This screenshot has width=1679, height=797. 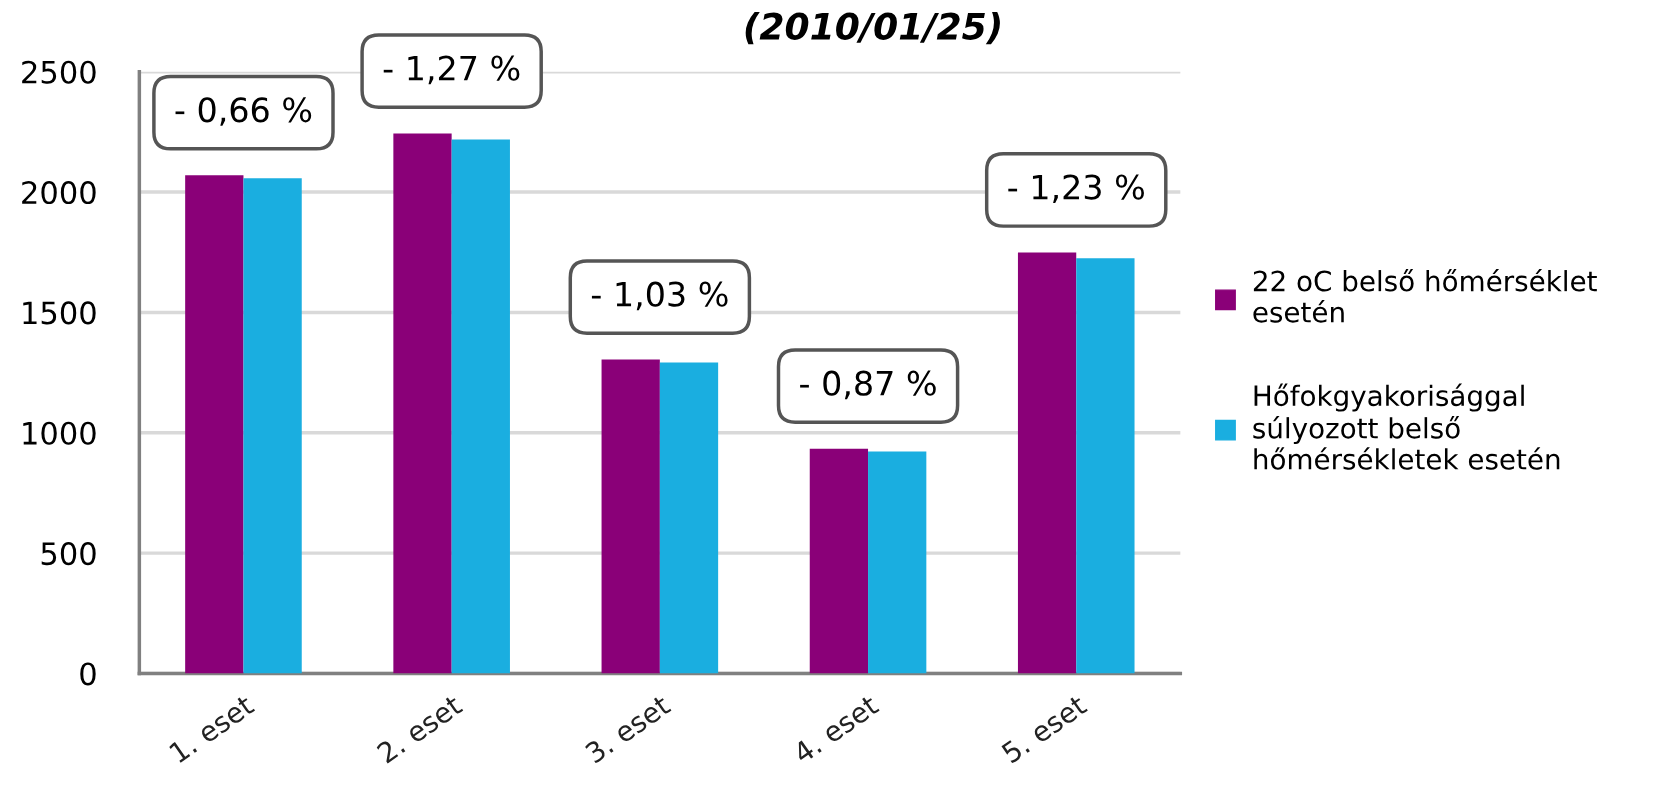 What do you see at coordinates (88, 674) in the screenshot?
I see `y-tick-label: 0` at bounding box center [88, 674].